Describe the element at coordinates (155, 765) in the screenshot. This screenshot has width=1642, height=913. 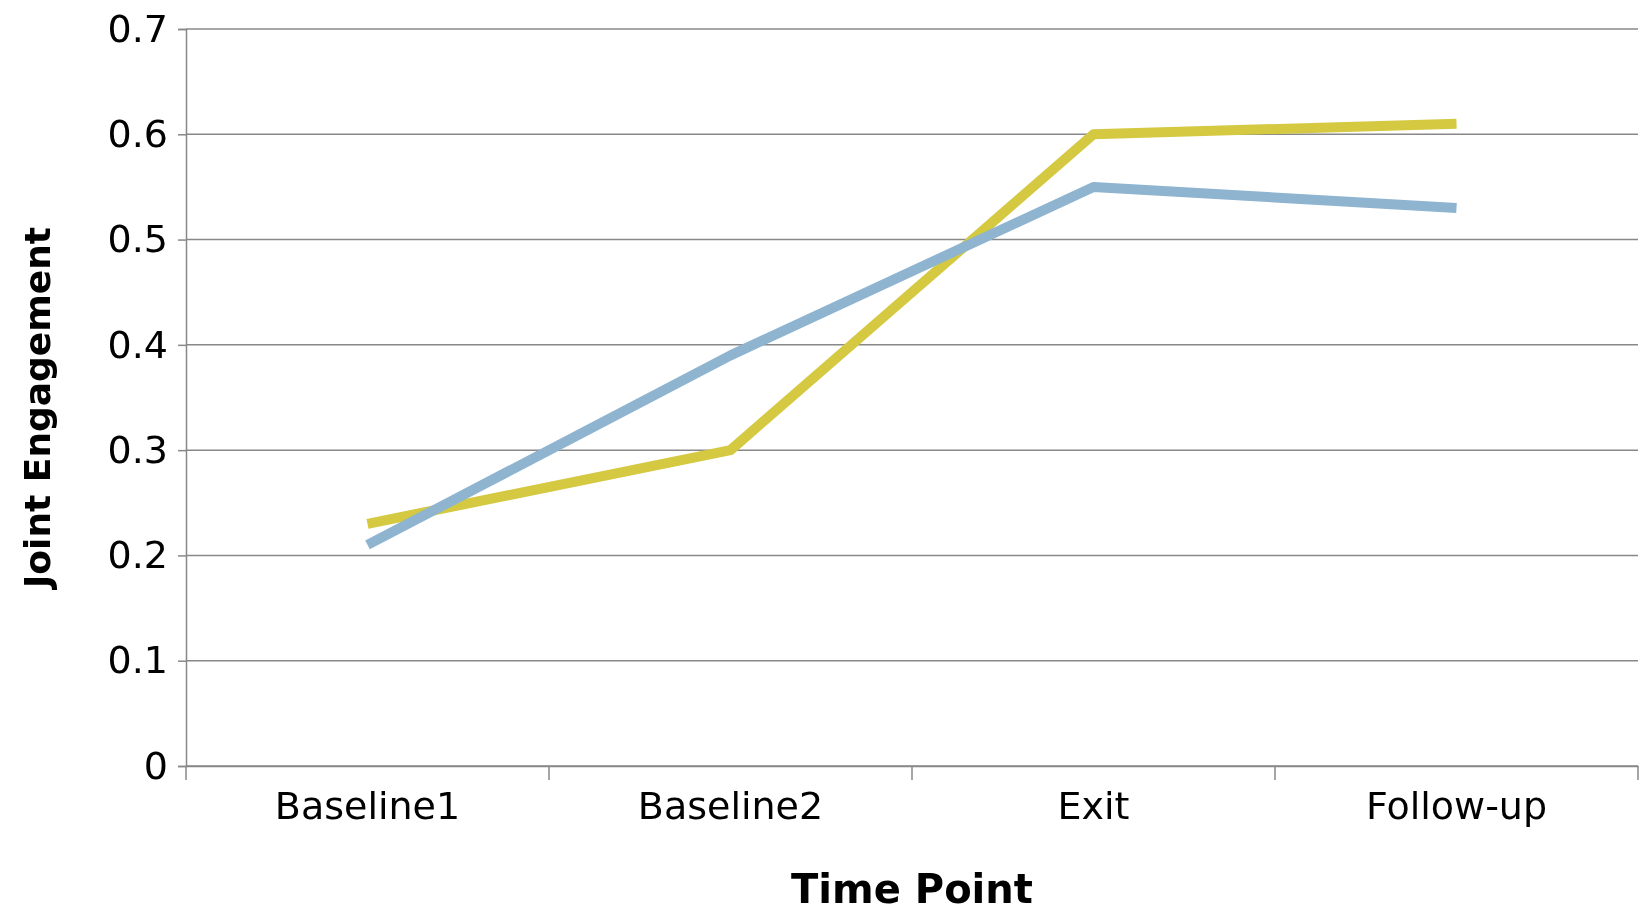
I see `y-tick-label: 0` at that location.